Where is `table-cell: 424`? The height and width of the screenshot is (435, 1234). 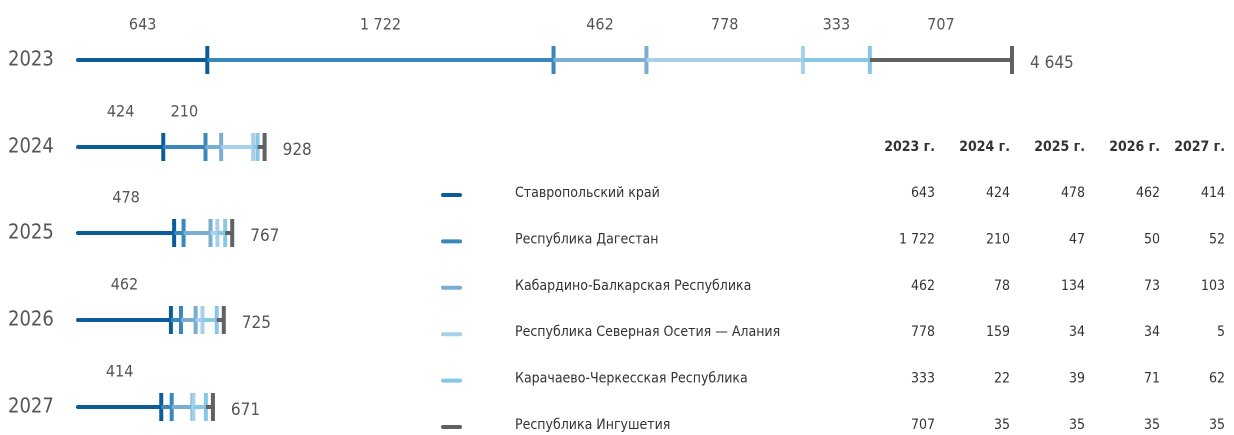 table-cell: 424 is located at coordinates (998, 193).